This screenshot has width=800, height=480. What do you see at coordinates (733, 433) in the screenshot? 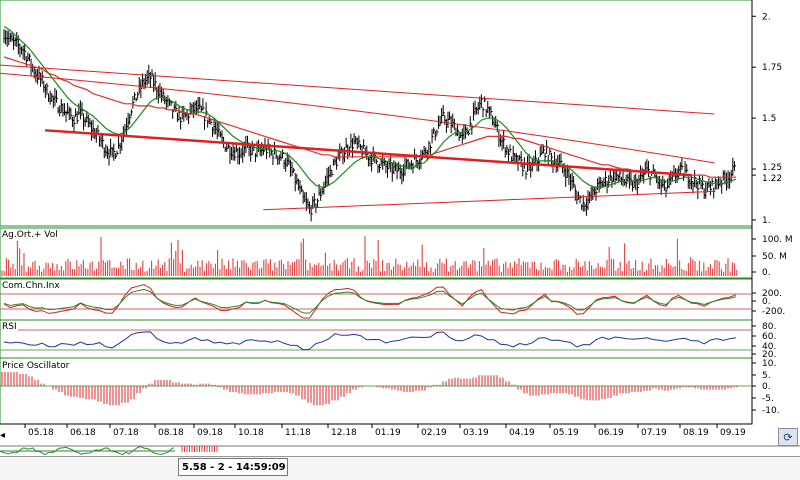
I see `x-tick-label: 09.19` at bounding box center [733, 433].